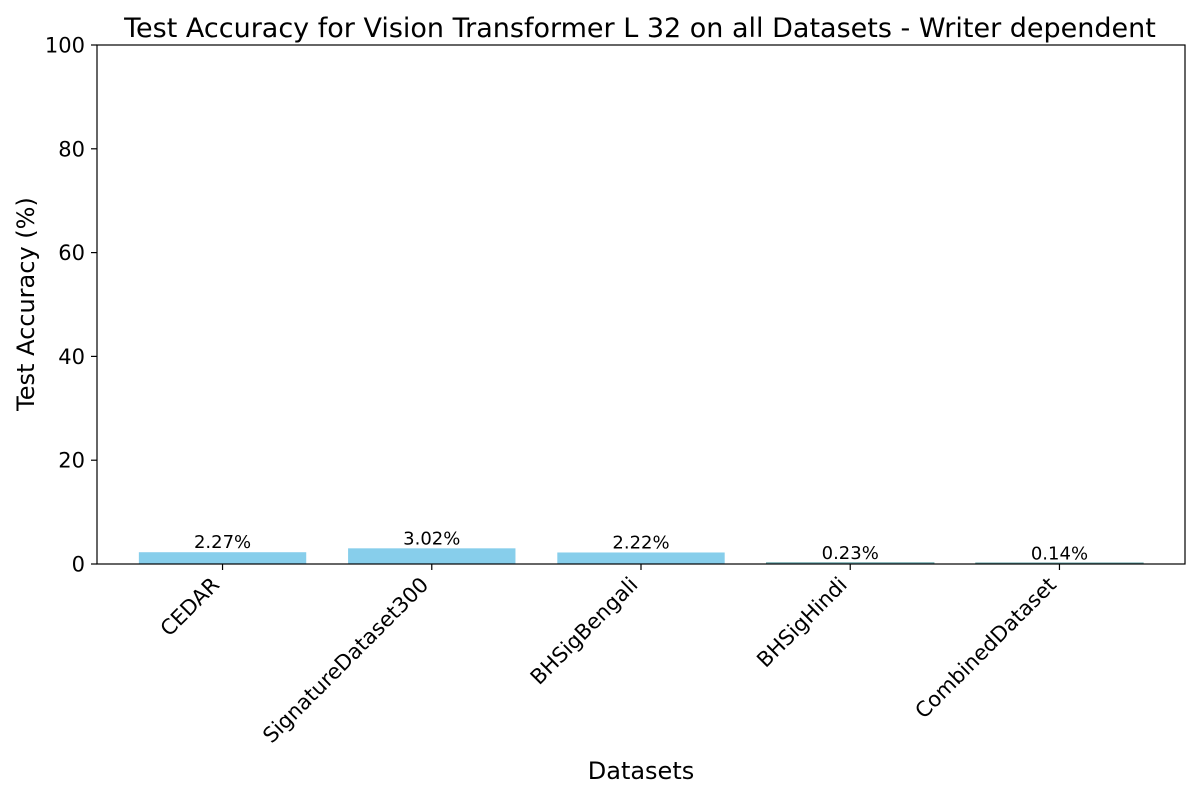 This screenshot has width=1200, height=800. What do you see at coordinates (641, 771) in the screenshot?
I see `x-axis-label: Datasets` at bounding box center [641, 771].